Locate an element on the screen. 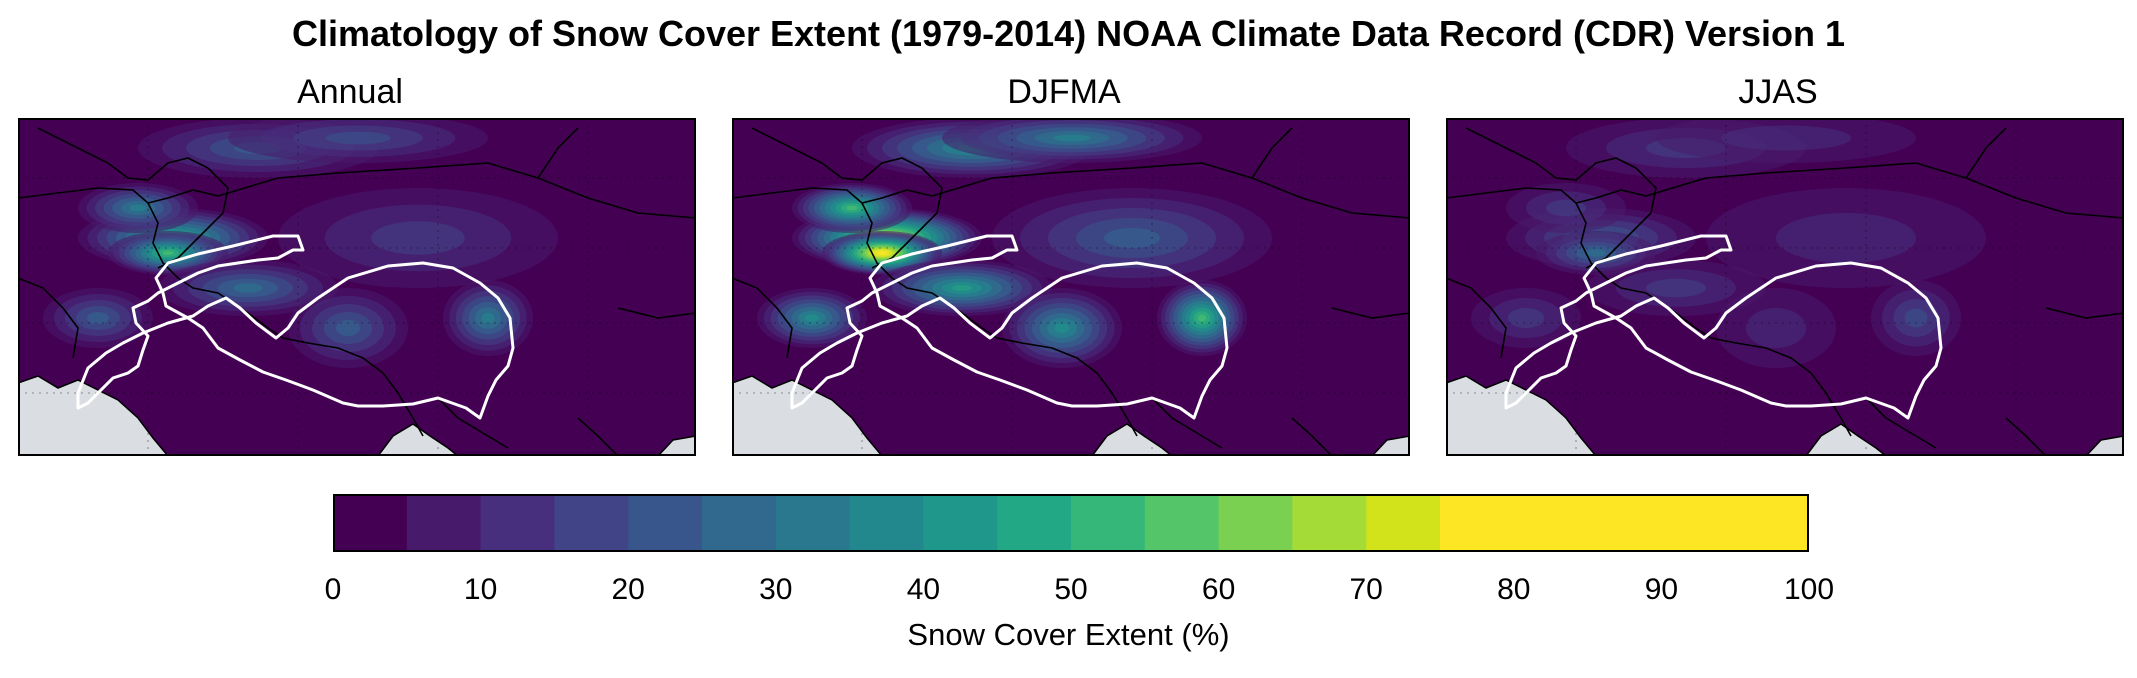  colorbar-frame is located at coordinates (1071, 523).